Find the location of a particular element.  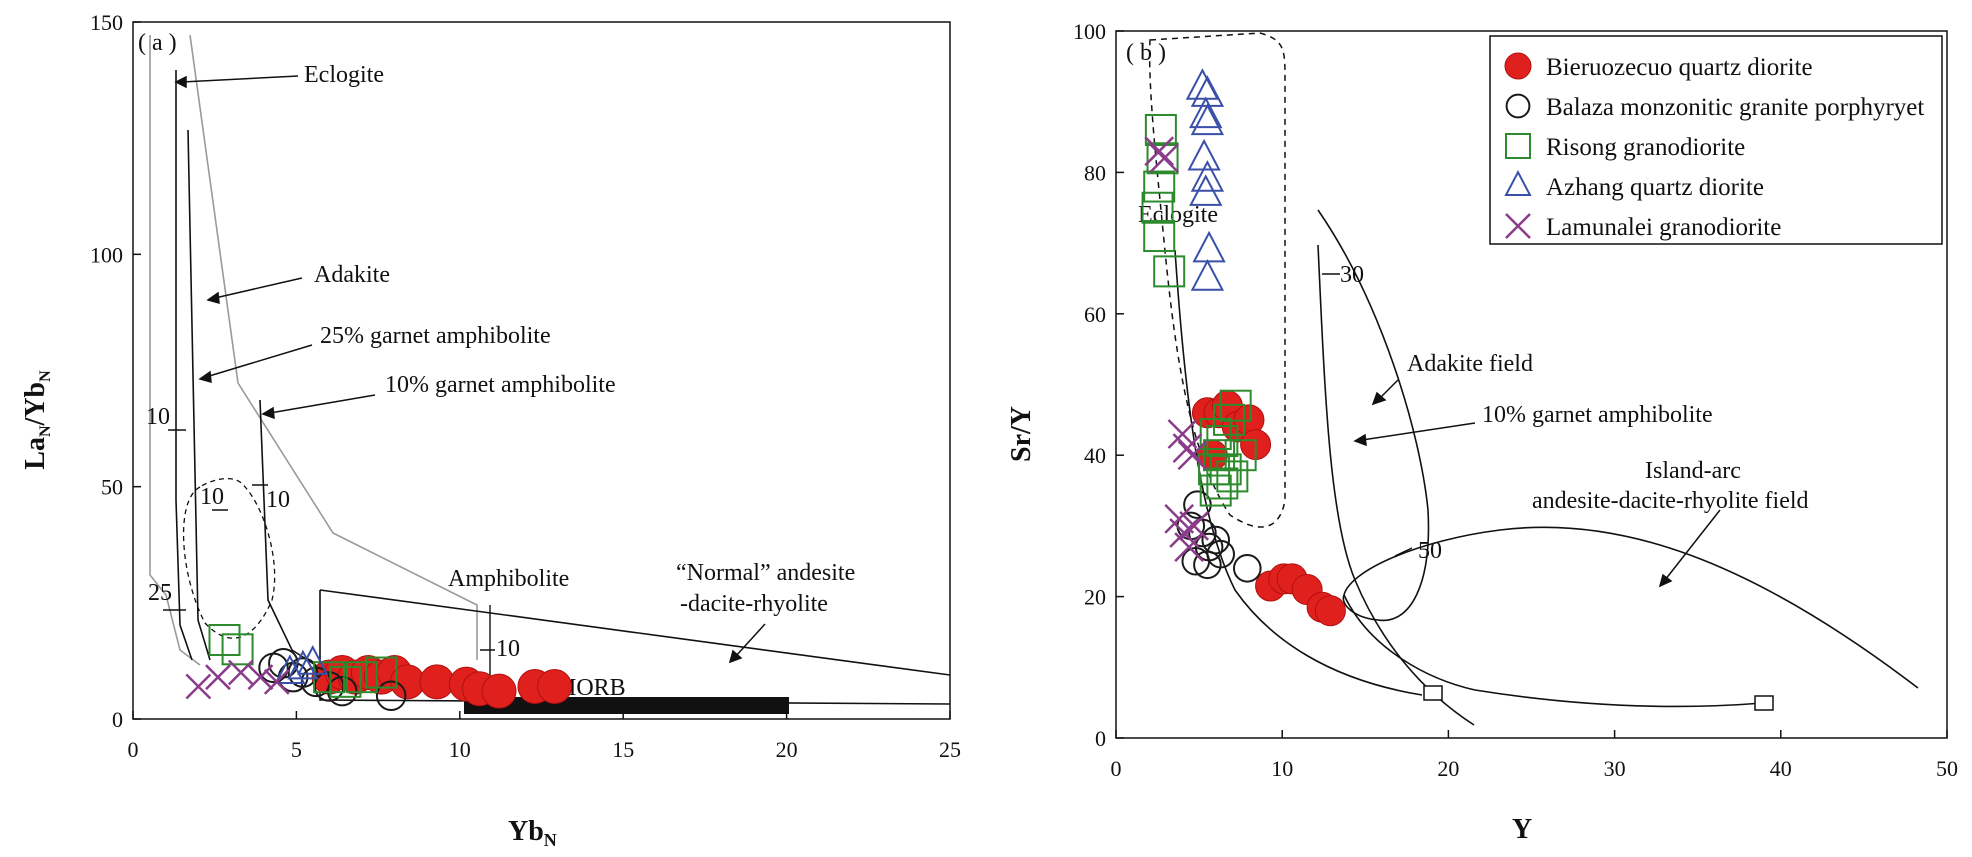

tick-label-25: 25 is located at coordinates (160, 593).